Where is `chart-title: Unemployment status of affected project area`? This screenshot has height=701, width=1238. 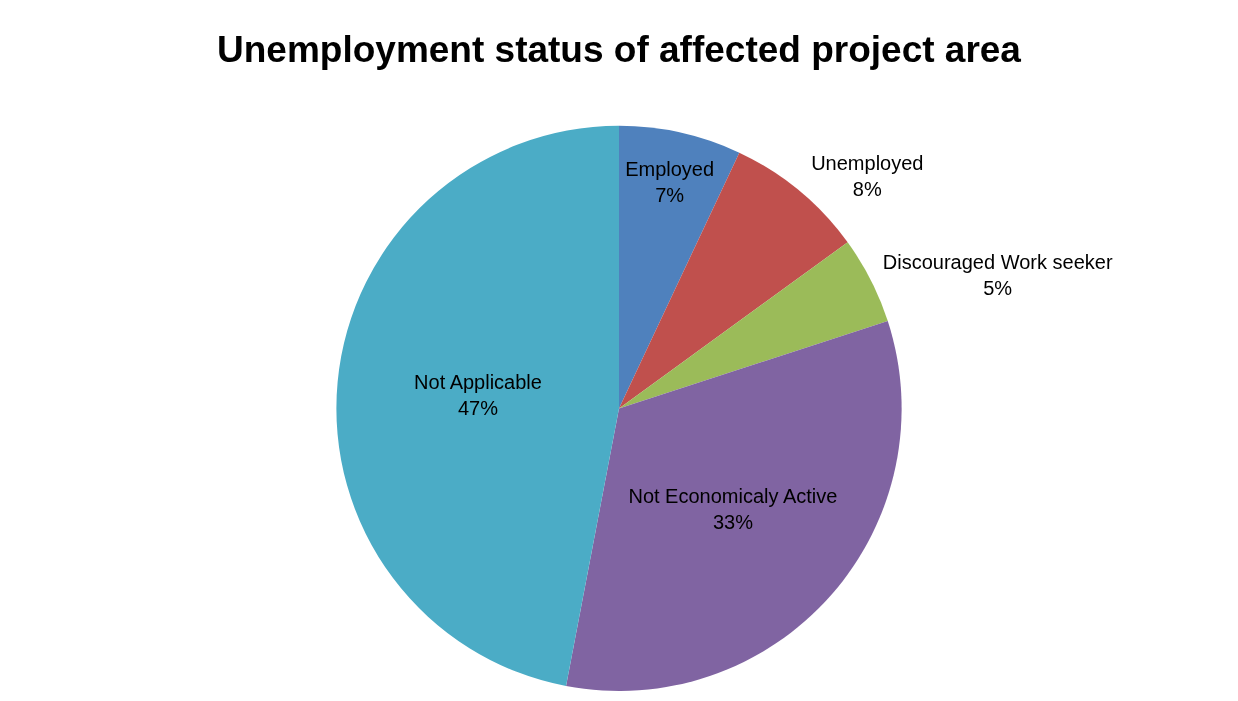 chart-title: Unemployment status of affected project area is located at coordinates (619, 50).